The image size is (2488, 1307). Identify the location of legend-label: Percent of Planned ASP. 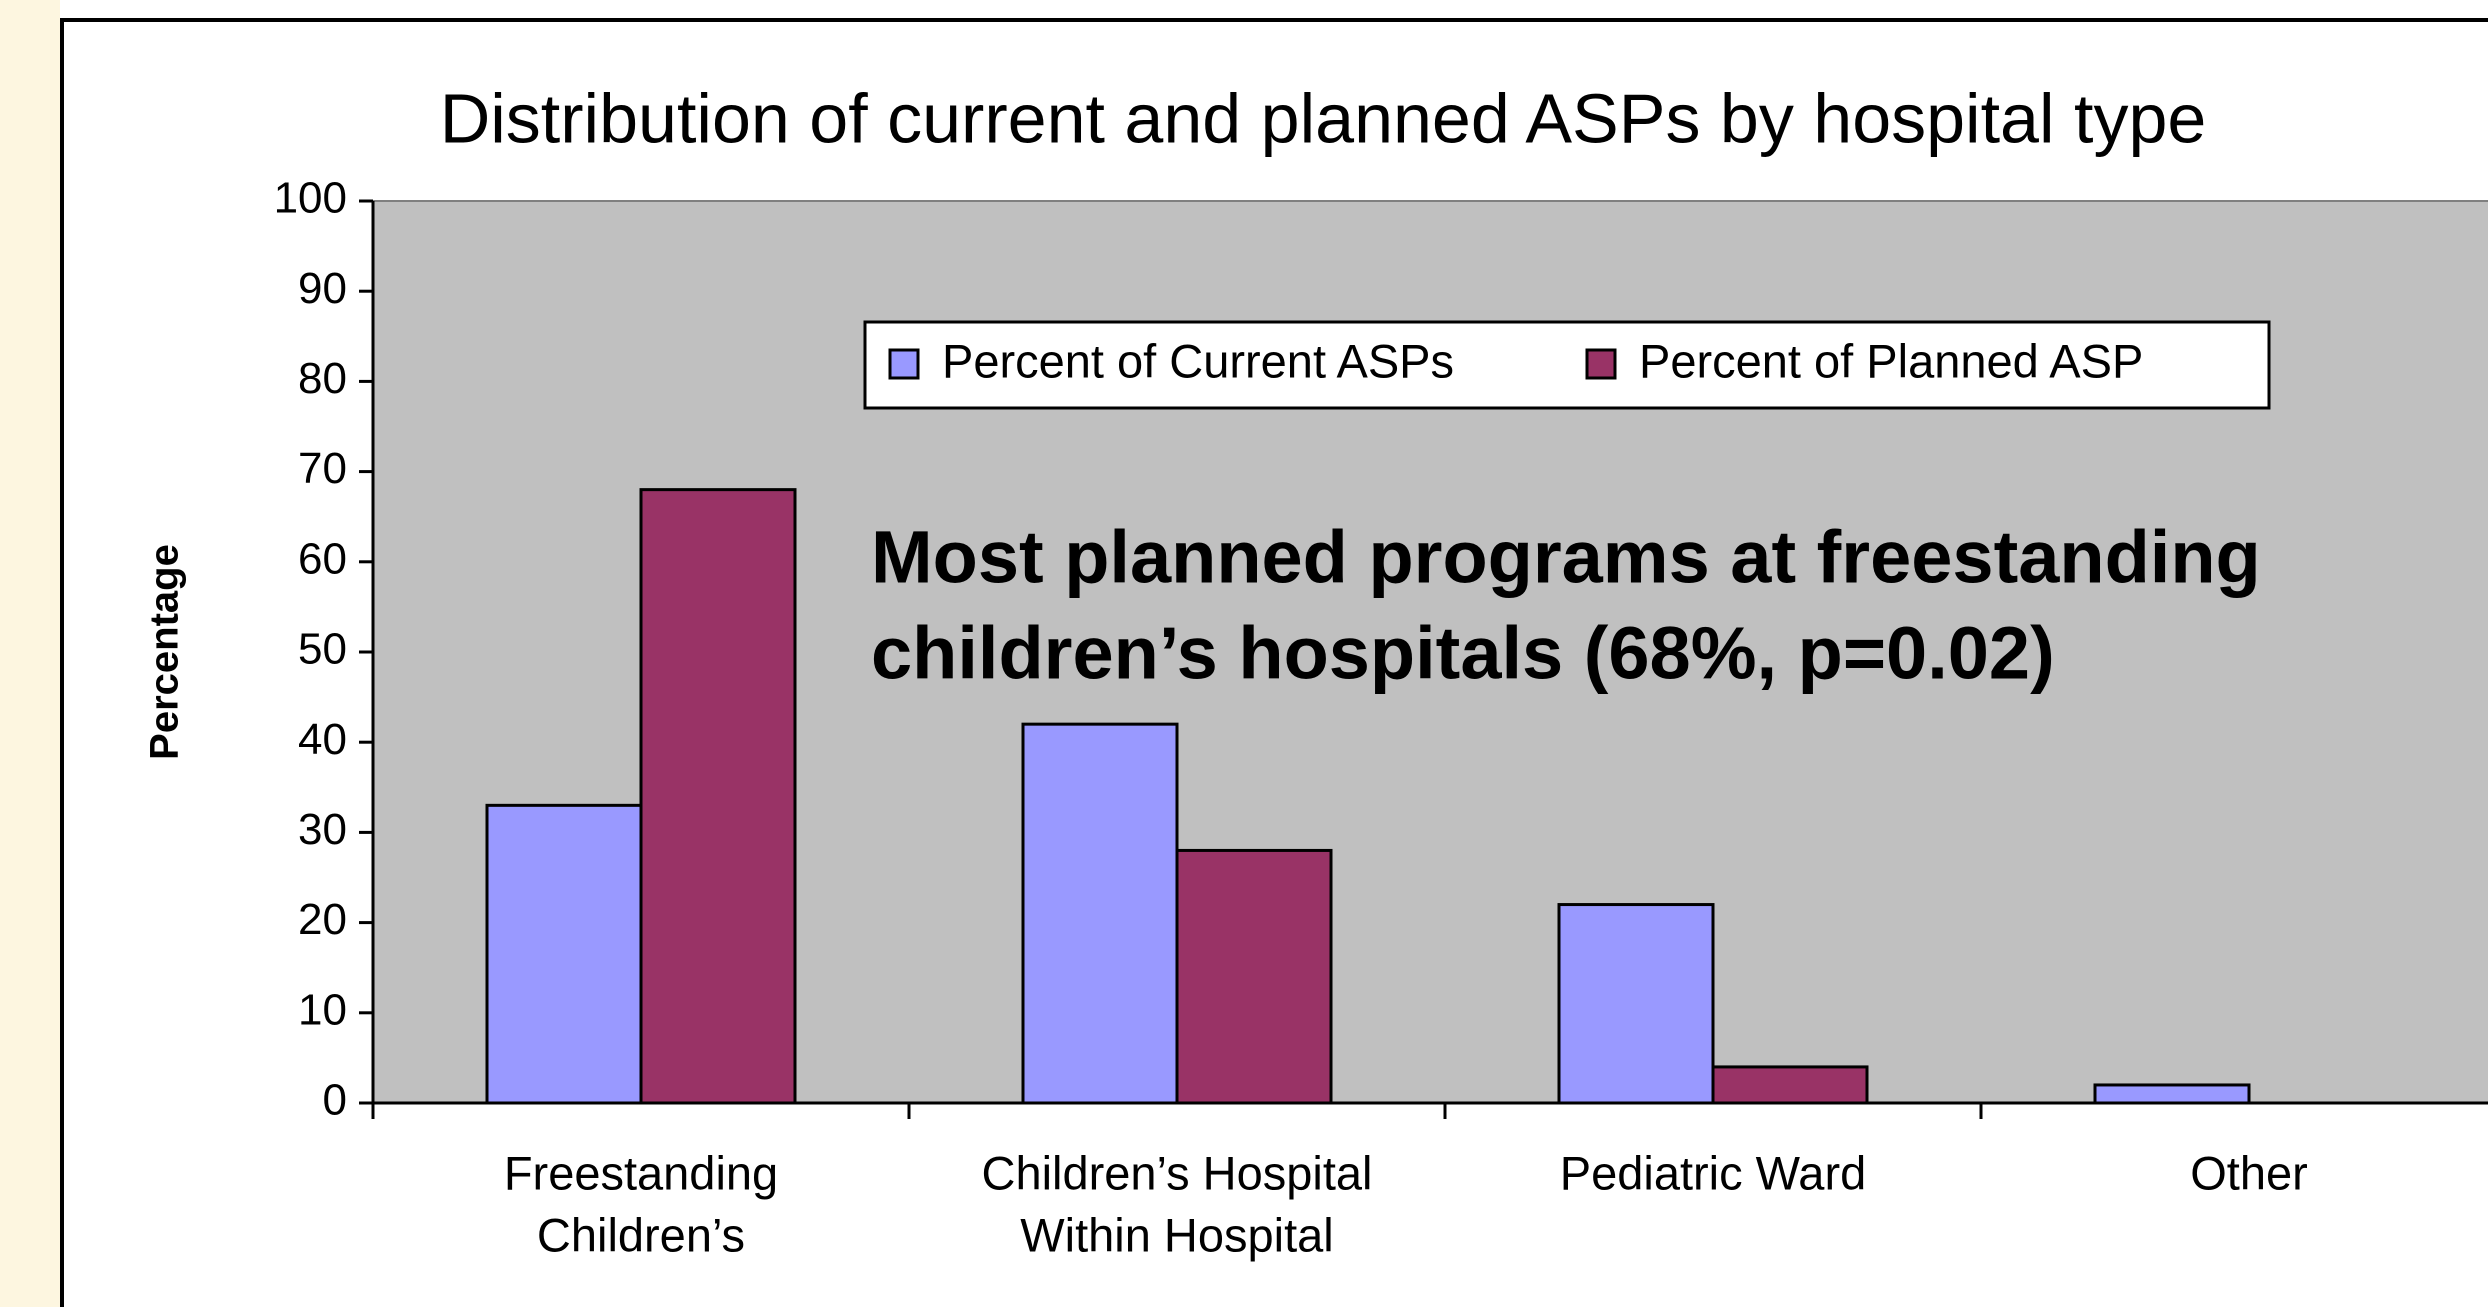
(1891, 360).